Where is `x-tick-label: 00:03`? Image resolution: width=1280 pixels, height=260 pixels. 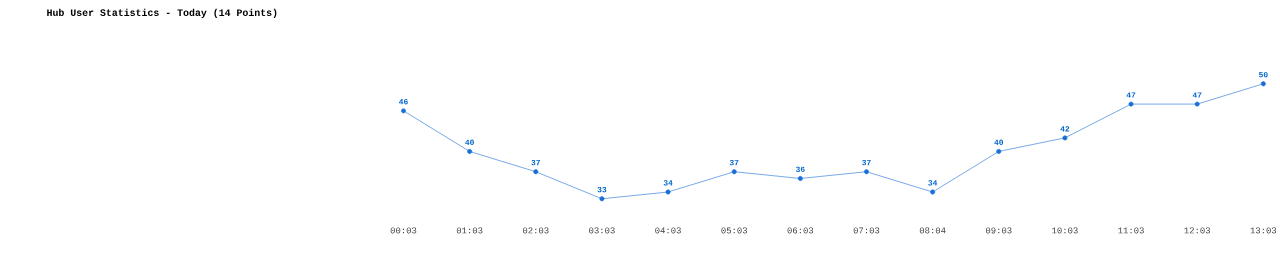
x-tick-label: 00:03 is located at coordinates (403, 230).